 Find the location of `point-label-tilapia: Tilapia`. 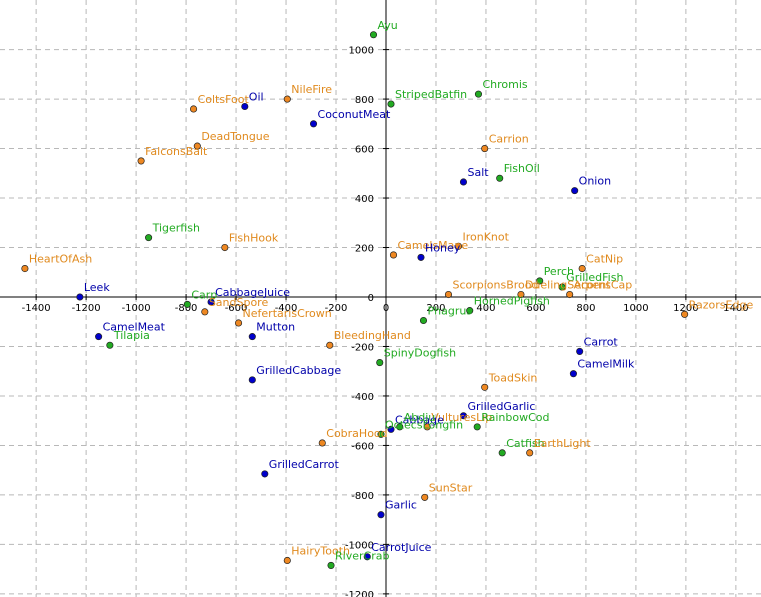

point-label-tilapia: Tilapia is located at coordinates (131, 335).